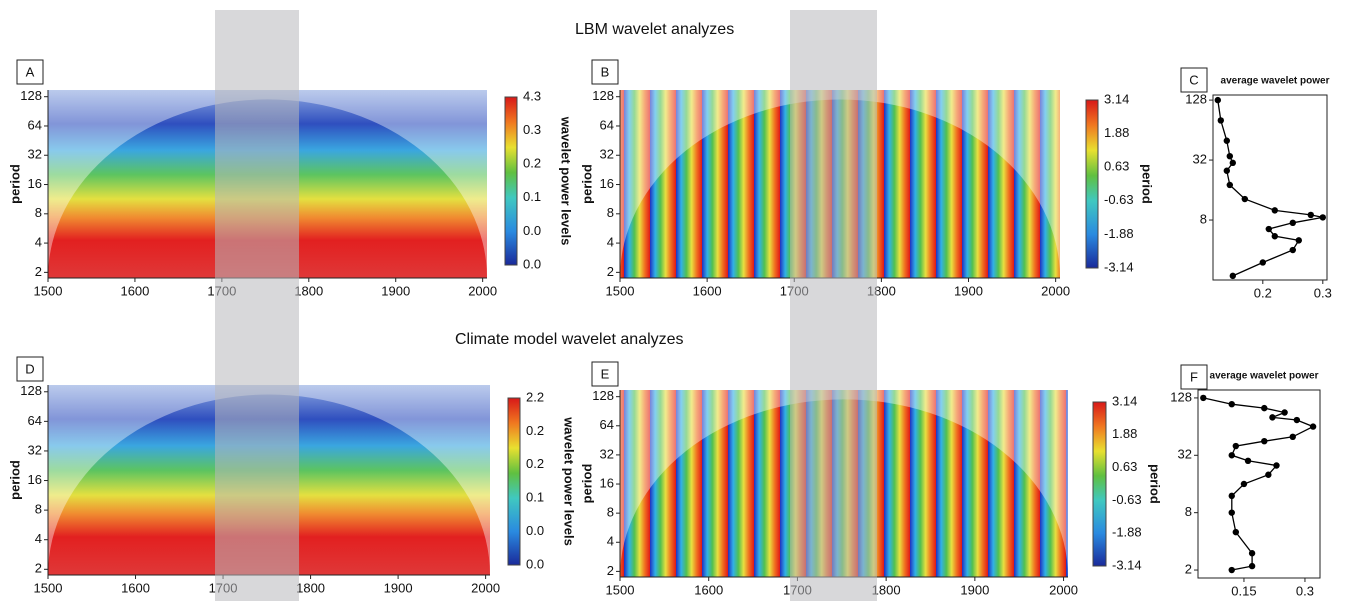 This screenshot has height=601, width=1351. I want to click on section-title: Climate model wavelet analyzes, so click(569, 339).